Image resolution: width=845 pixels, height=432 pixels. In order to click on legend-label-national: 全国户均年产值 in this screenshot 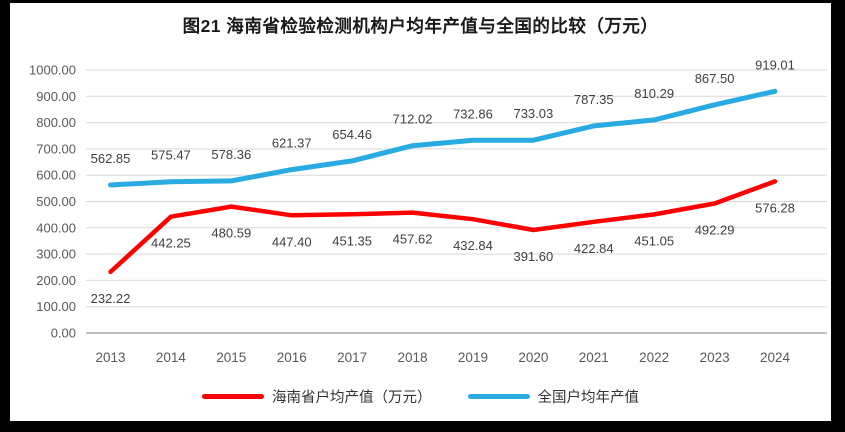, I will do `click(588, 397)`.